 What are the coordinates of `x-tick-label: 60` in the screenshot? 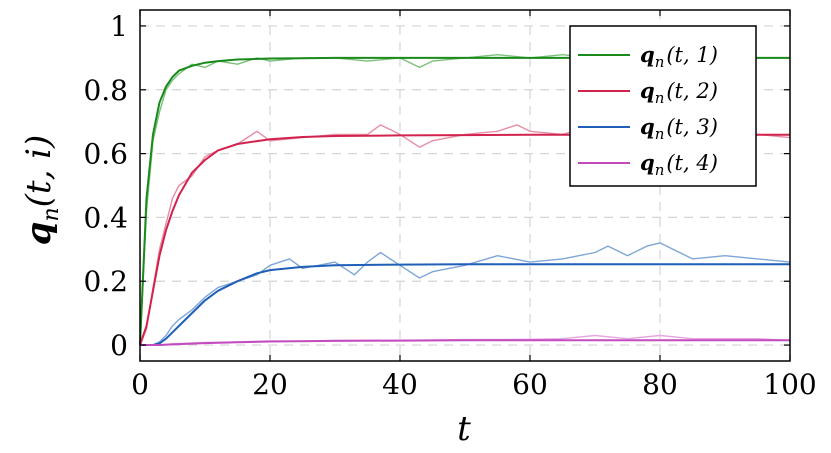 It's located at (530, 384).